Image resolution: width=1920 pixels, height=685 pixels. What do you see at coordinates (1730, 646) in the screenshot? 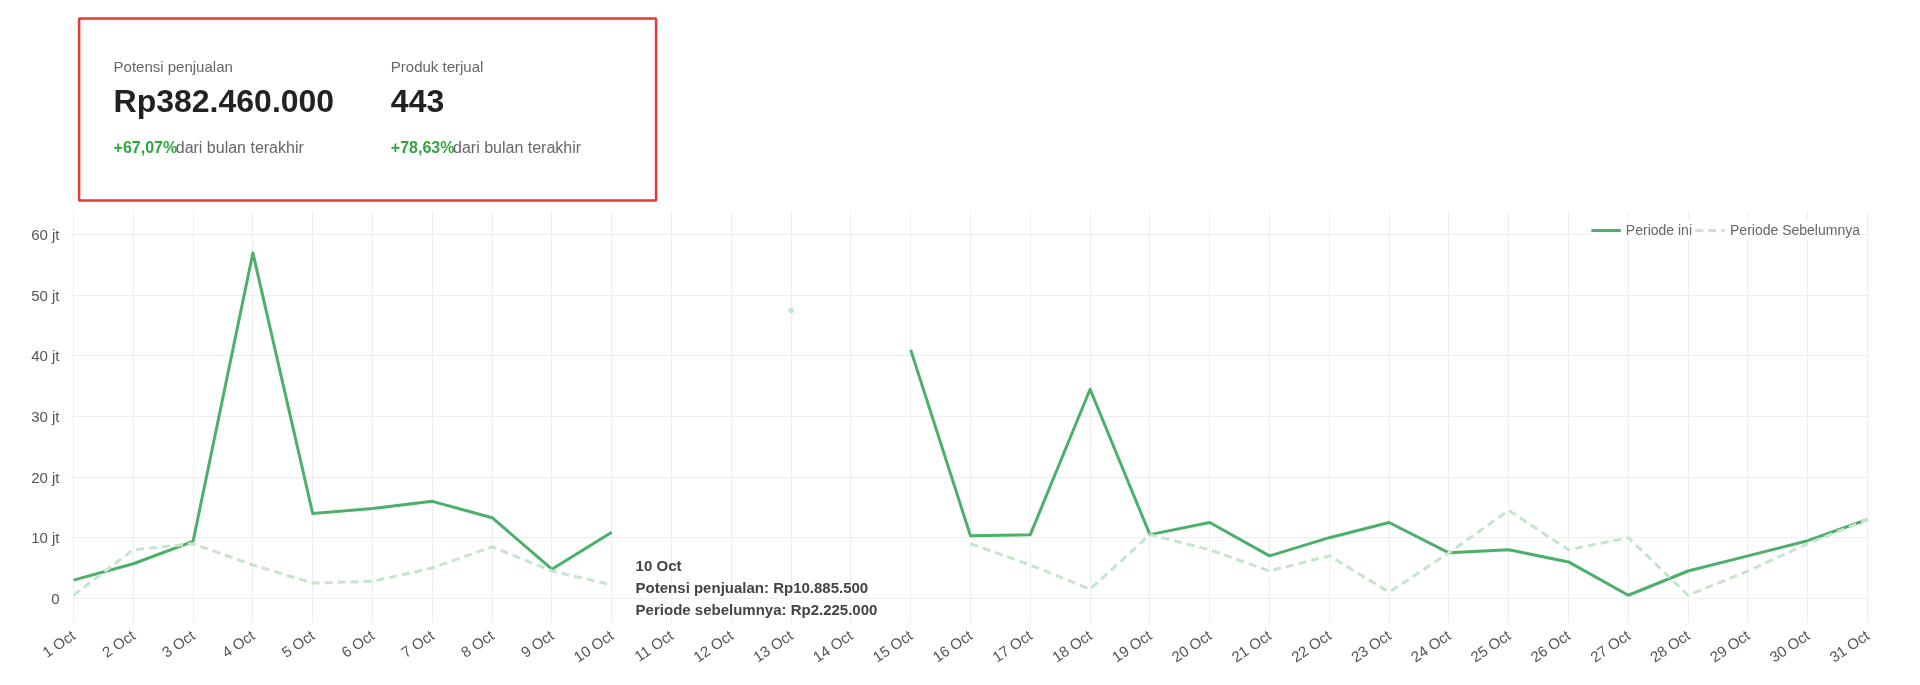
I see `x-tick-label: 29 Oct` at bounding box center [1730, 646].